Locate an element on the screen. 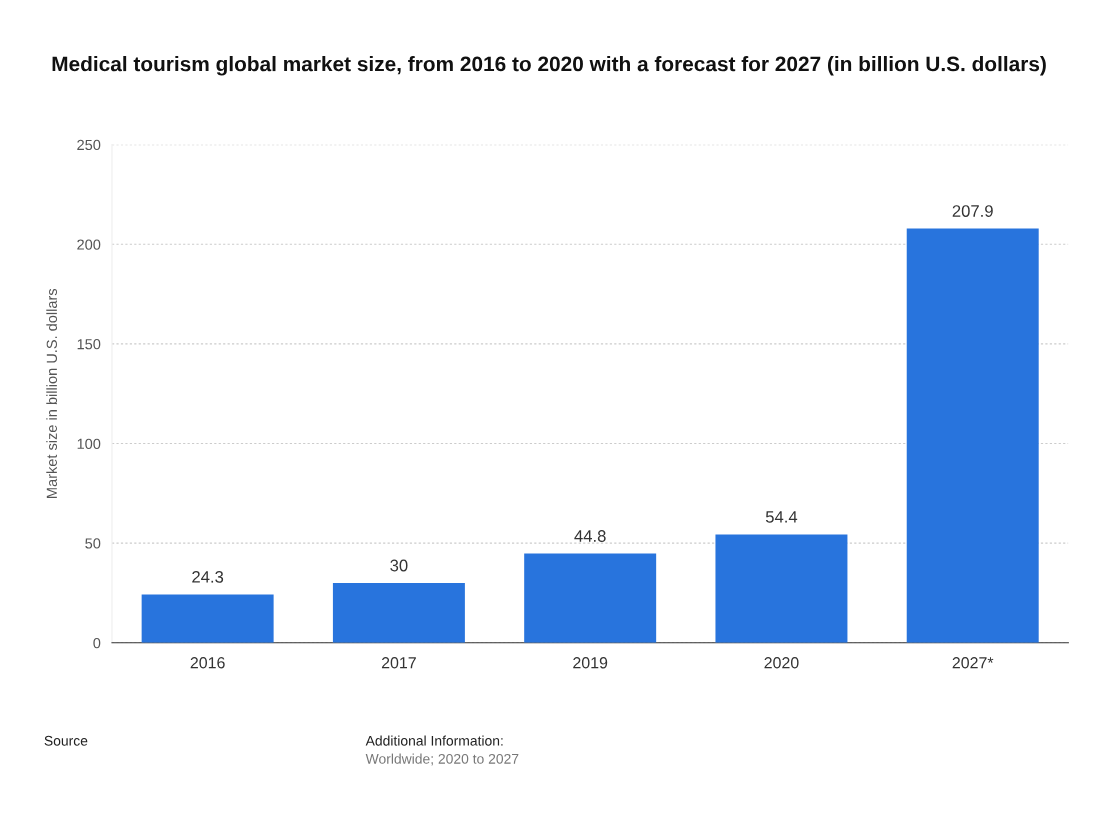 The height and width of the screenshot is (822, 1098). text: Worldwide; 2020 to 2027 is located at coordinates (442, 759).